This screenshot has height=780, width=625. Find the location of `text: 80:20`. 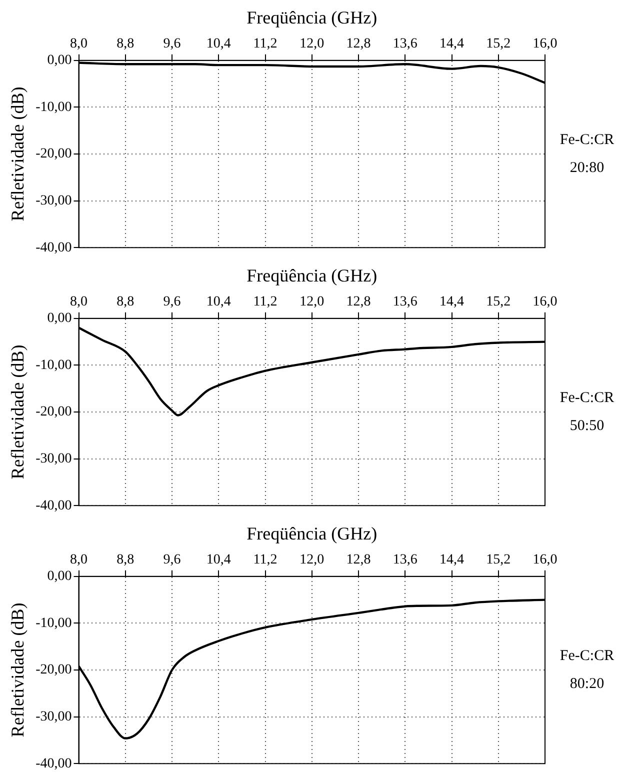

text: 80:20 is located at coordinates (587, 684).